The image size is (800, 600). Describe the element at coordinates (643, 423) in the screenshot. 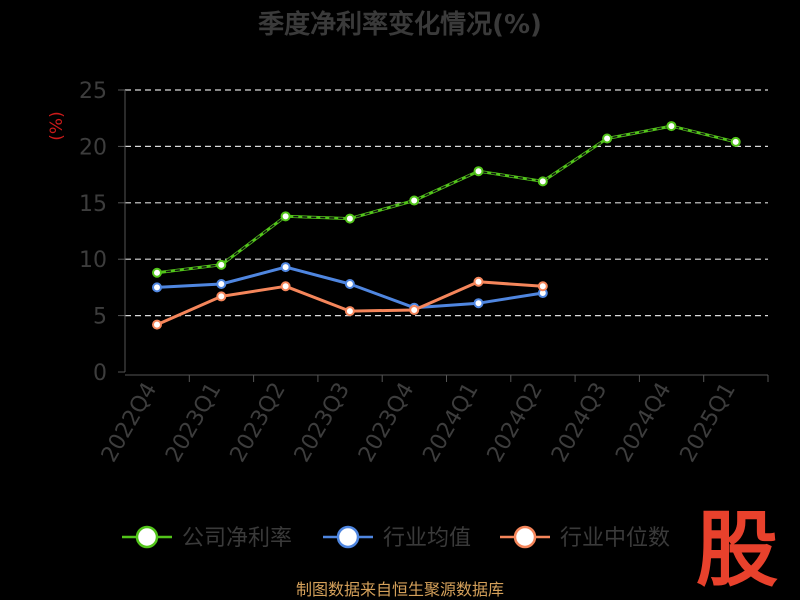

I see `x-tick-label: 2024Q4` at that location.